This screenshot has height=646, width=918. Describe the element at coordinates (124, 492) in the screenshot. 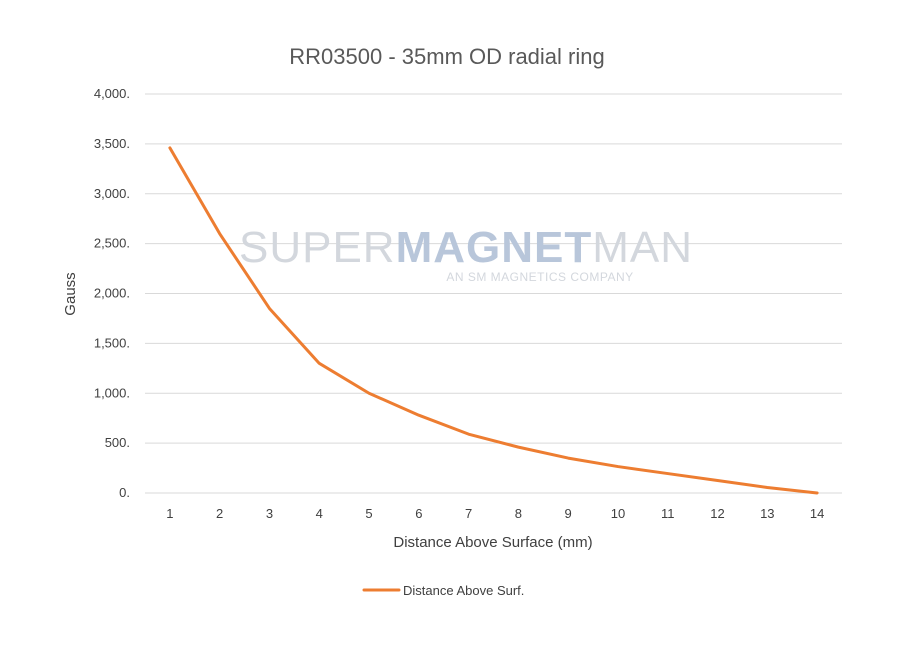

I see `y-tick-label: 0.` at that location.